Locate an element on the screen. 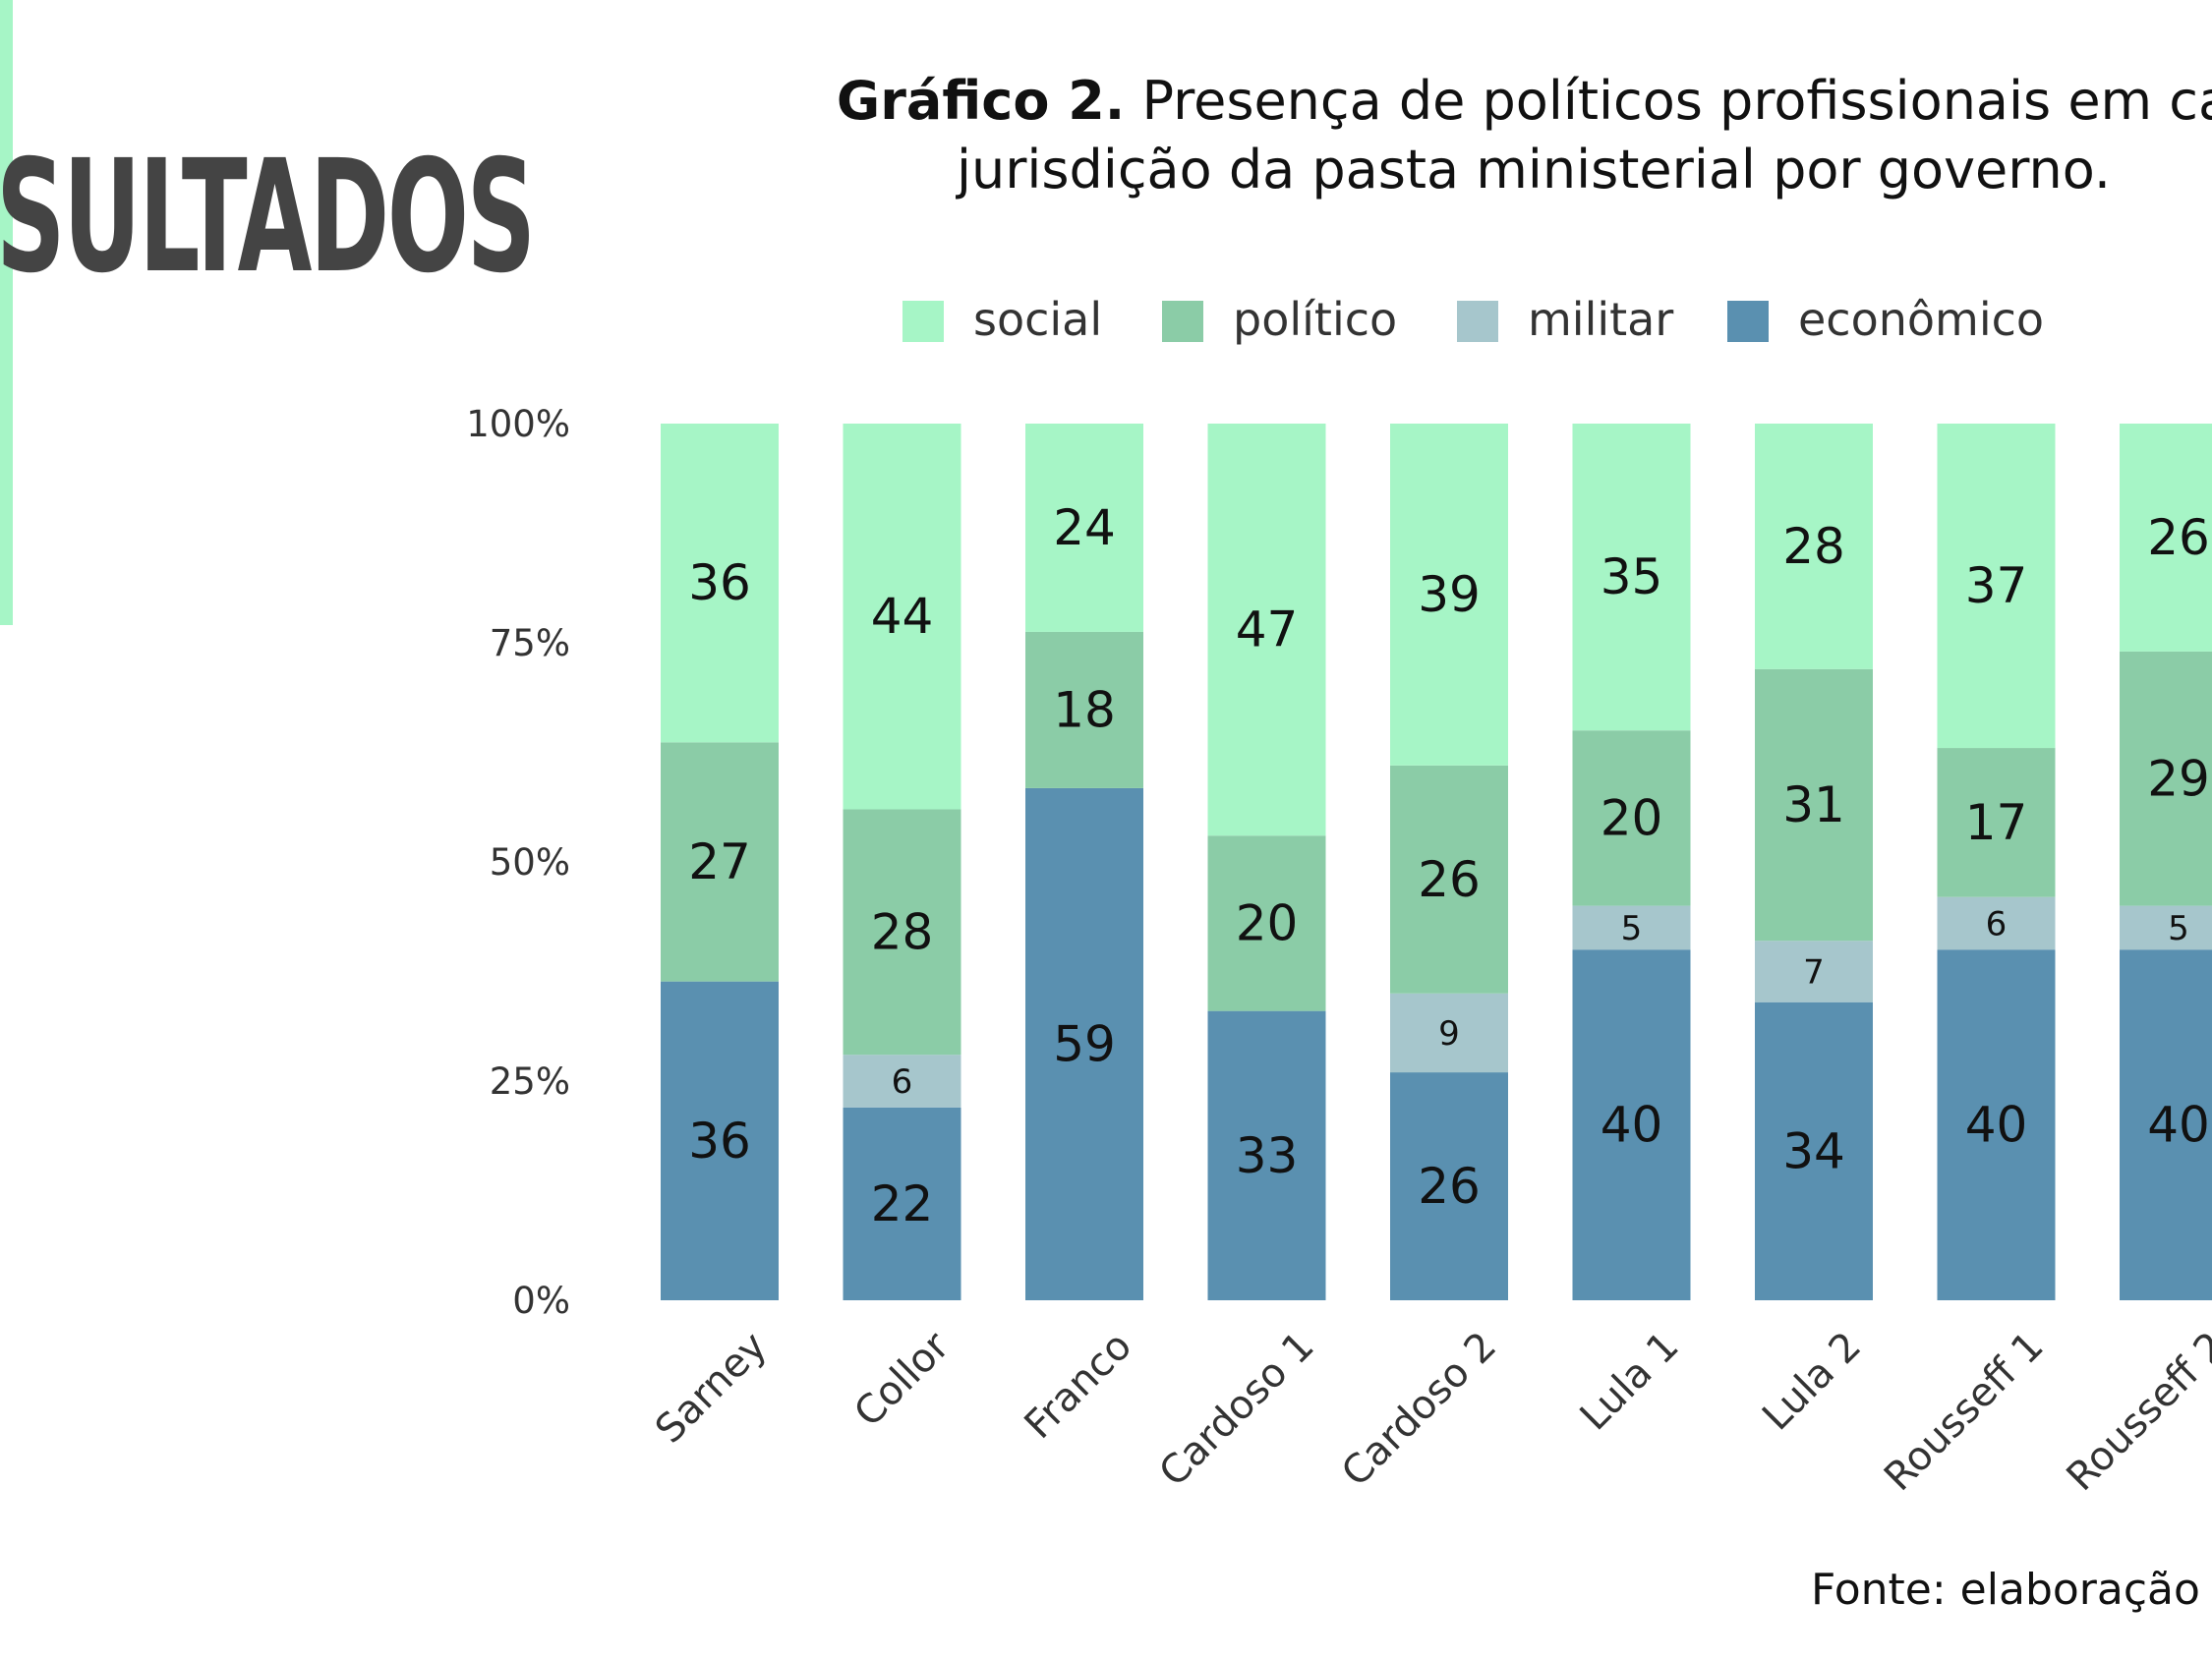 This screenshot has height=1659, width=2212. y-tick-label: 25% is located at coordinates (530, 1082).